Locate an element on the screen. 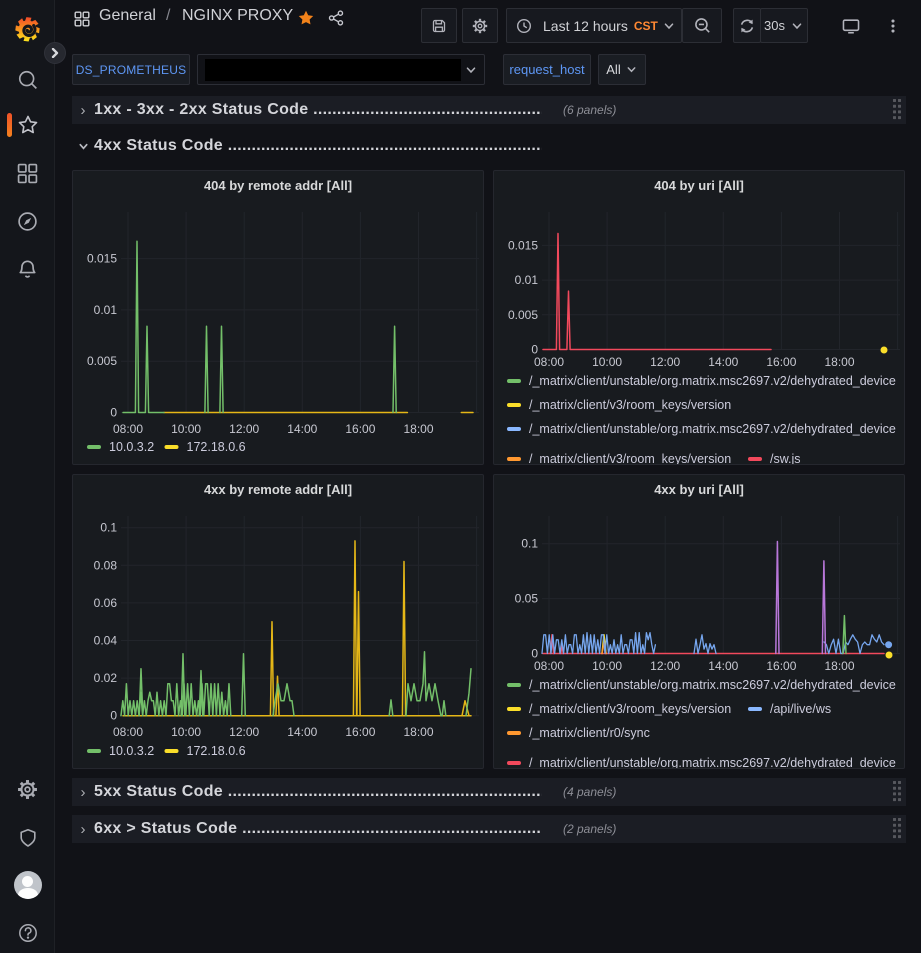 The width and height of the screenshot is (921, 953). svg-text: 0.02 is located at coordinates (106, 678).